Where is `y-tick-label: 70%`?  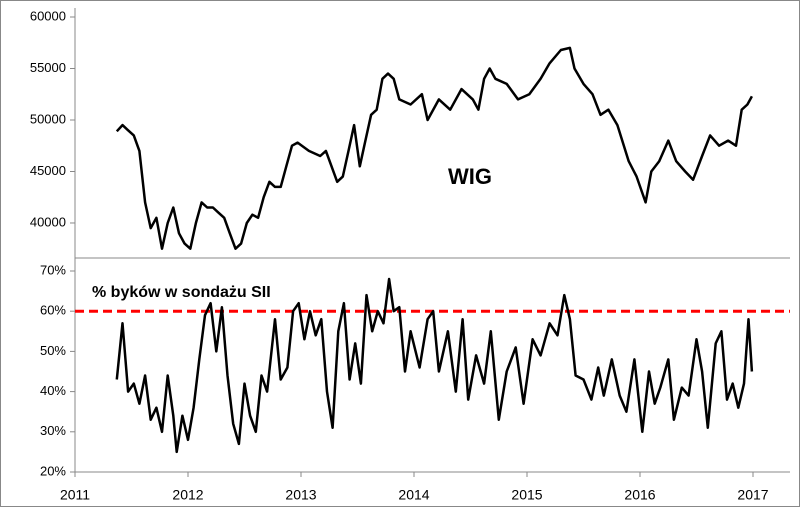 y-tick-label: 70% is located at coordinates (53, 269).